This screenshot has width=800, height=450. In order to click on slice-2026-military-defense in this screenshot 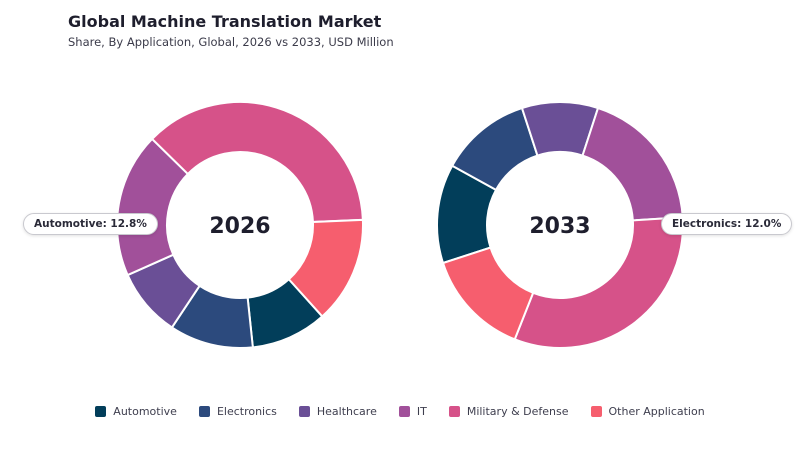, I will do `click(257, 162)`.